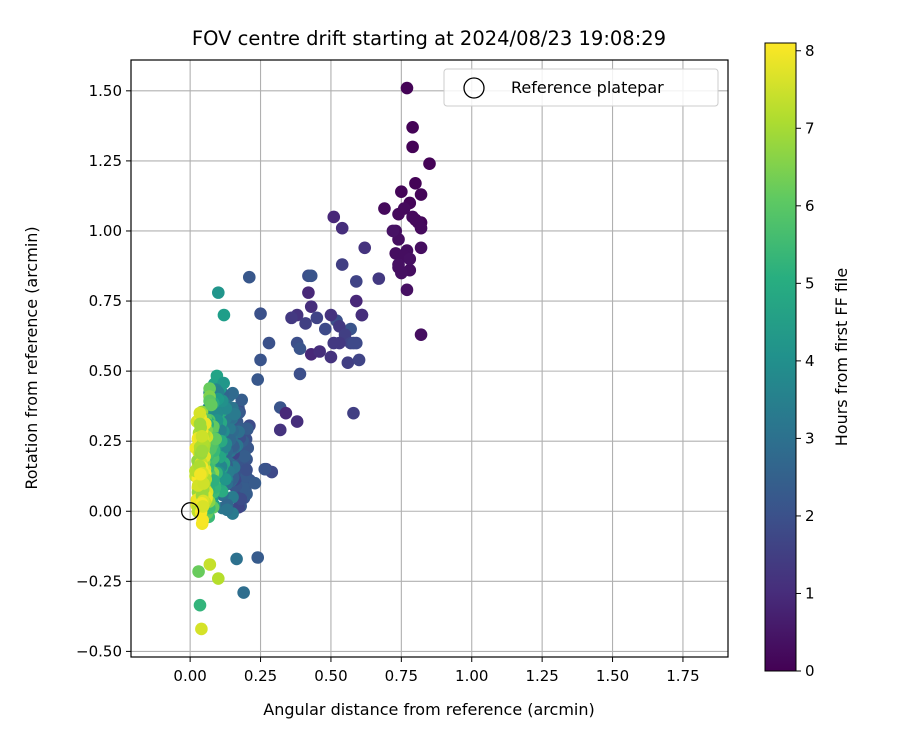 This screenshot has width=900, height=754. What do you see at coordinates (105, 91) in the screenshot?
I see `y-tick-label: 1.50` at bounding box center [105, 91].